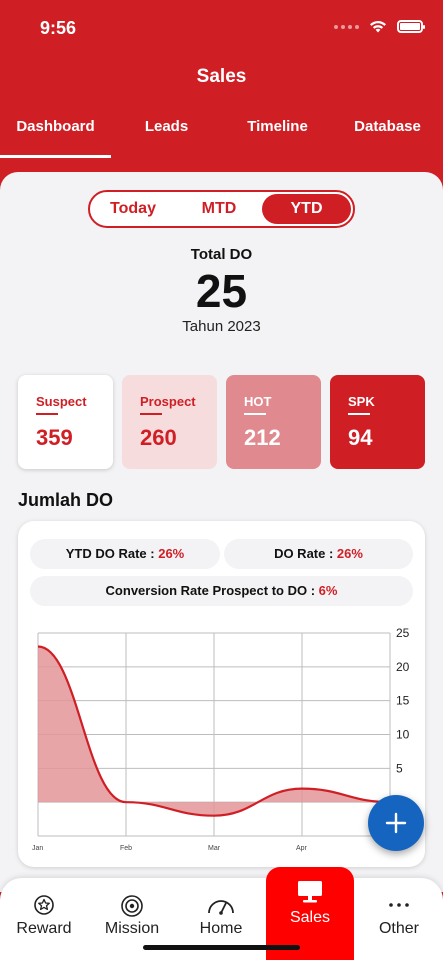 This screenshot has height=960, width=443. I want to click on ytd-do-rate-pill: YTD DO Rate : 26%, so click(125, 554).